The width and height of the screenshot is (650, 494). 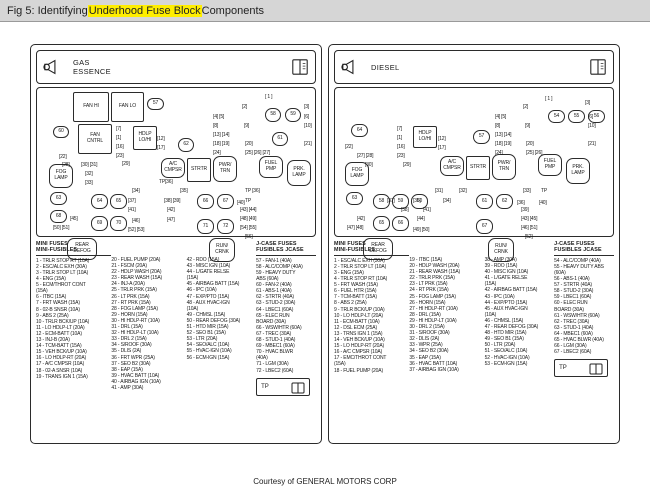 I want to click on cavity-label: [3], so click(x=306, y=107).